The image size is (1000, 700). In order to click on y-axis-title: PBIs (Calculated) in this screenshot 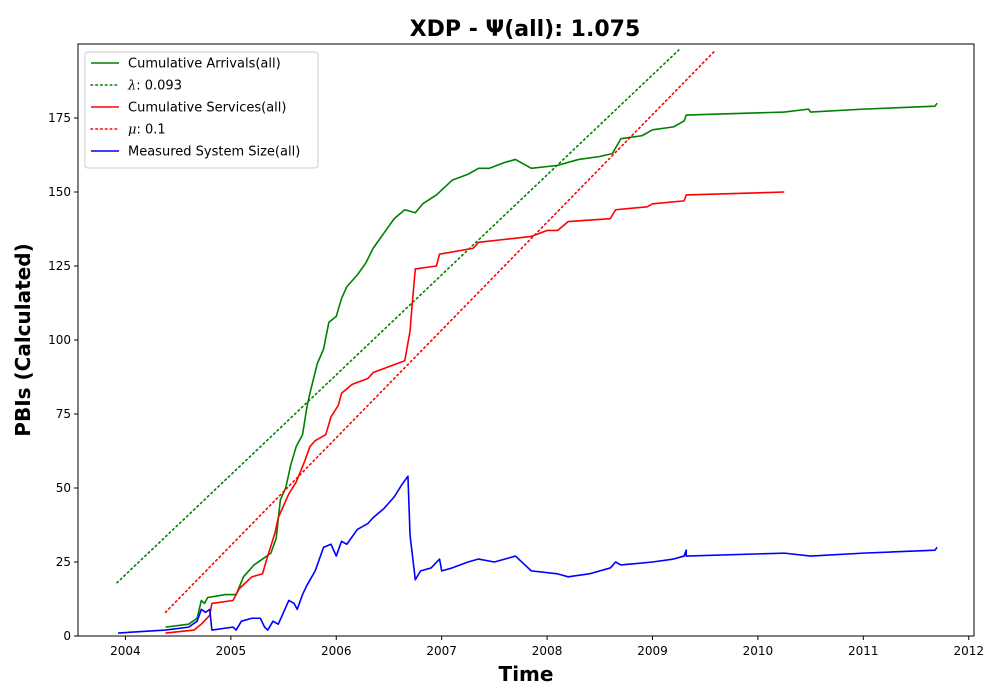, I will do `click(23, 339)`.